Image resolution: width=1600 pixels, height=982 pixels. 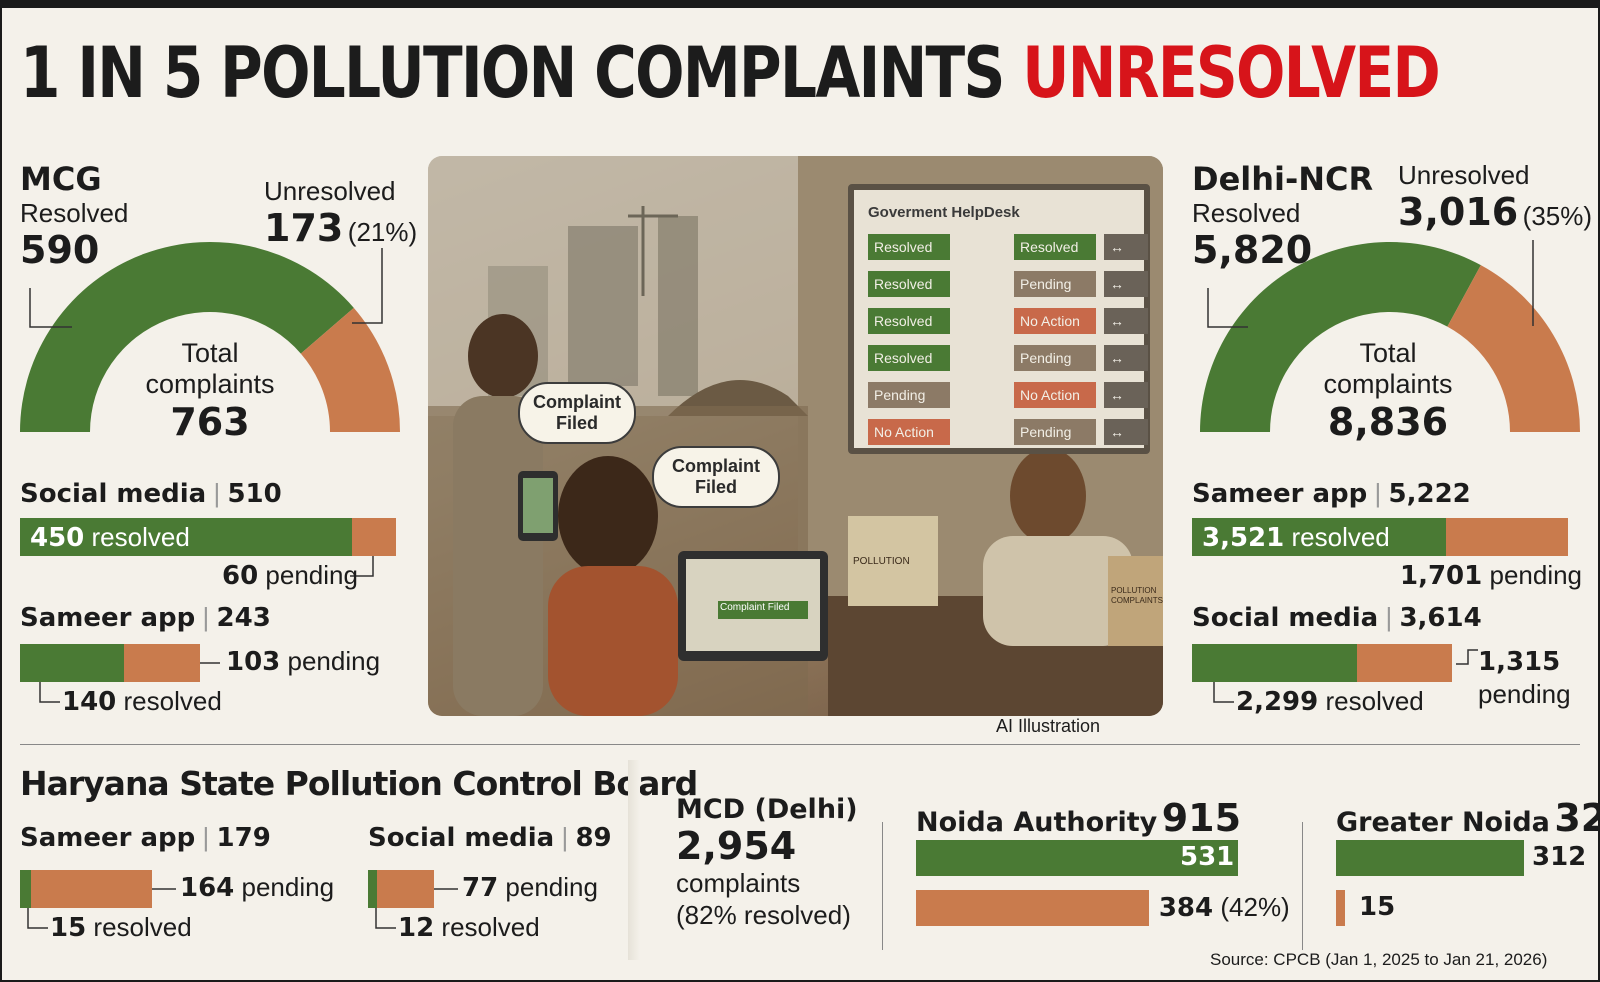 What do you see at coordinates (1283, 179) in the screenshot?
I see `delhi-name: Delhi-NCR` at bounding box center [1283, 179].